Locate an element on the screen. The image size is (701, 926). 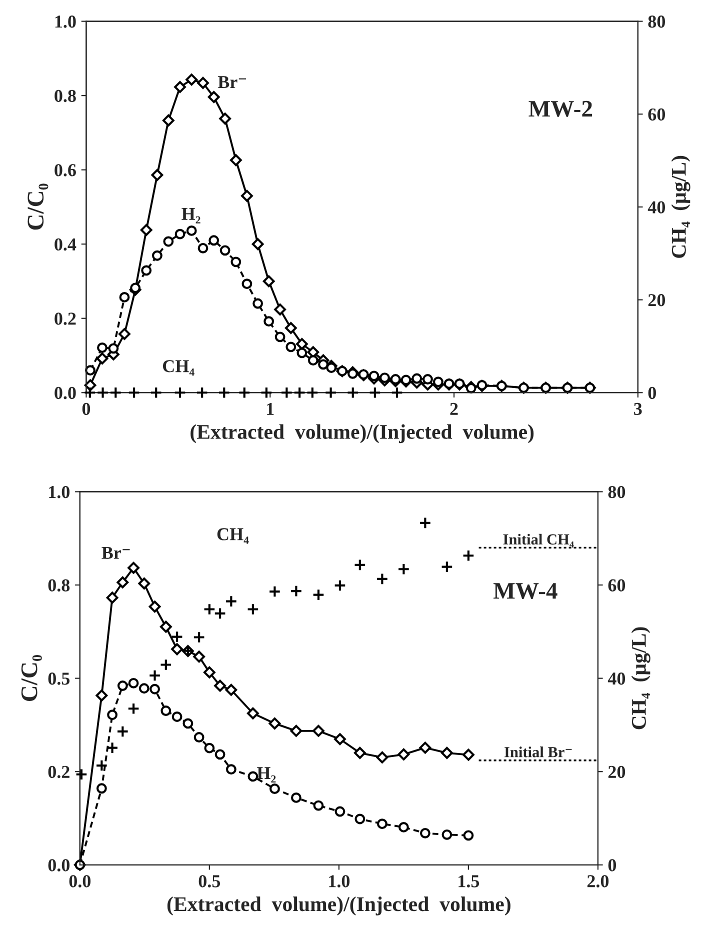
annotation: MW-2 is located at coordinates (560, 108).